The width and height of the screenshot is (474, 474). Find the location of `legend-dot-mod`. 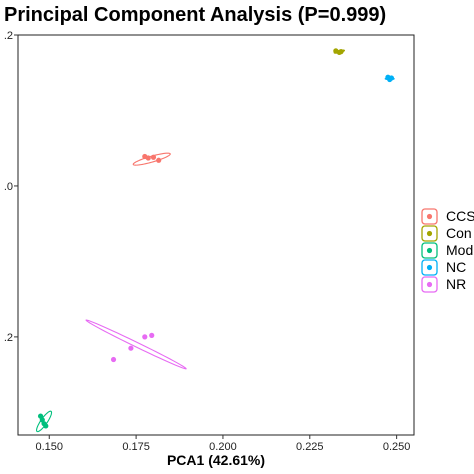

legend-dot-mod is located at coordinates (429, 250).